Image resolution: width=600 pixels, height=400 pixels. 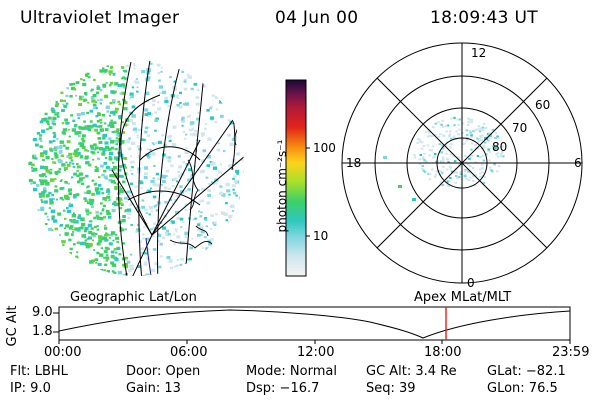 What do you see at coordinates (42, 331) in the screenshot?
I see `altitude-tick-low: 1.8` at bounding box center [42, 331].